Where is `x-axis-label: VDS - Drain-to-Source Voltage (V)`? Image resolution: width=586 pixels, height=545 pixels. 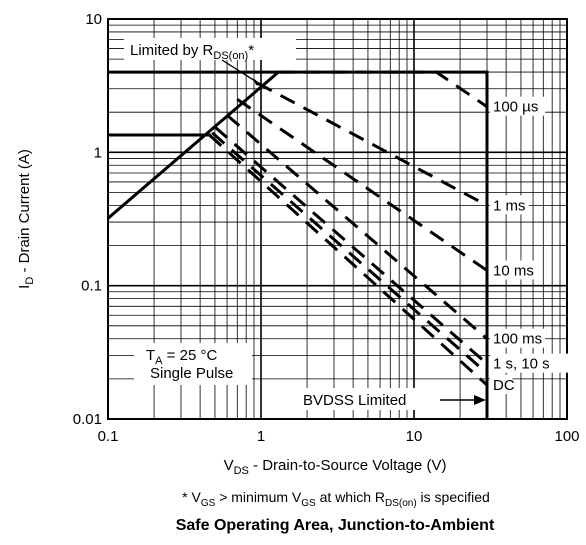
x-axis-label: VDS - Drain-to-Source Voltage (V) is located at coordinates (335, 467).